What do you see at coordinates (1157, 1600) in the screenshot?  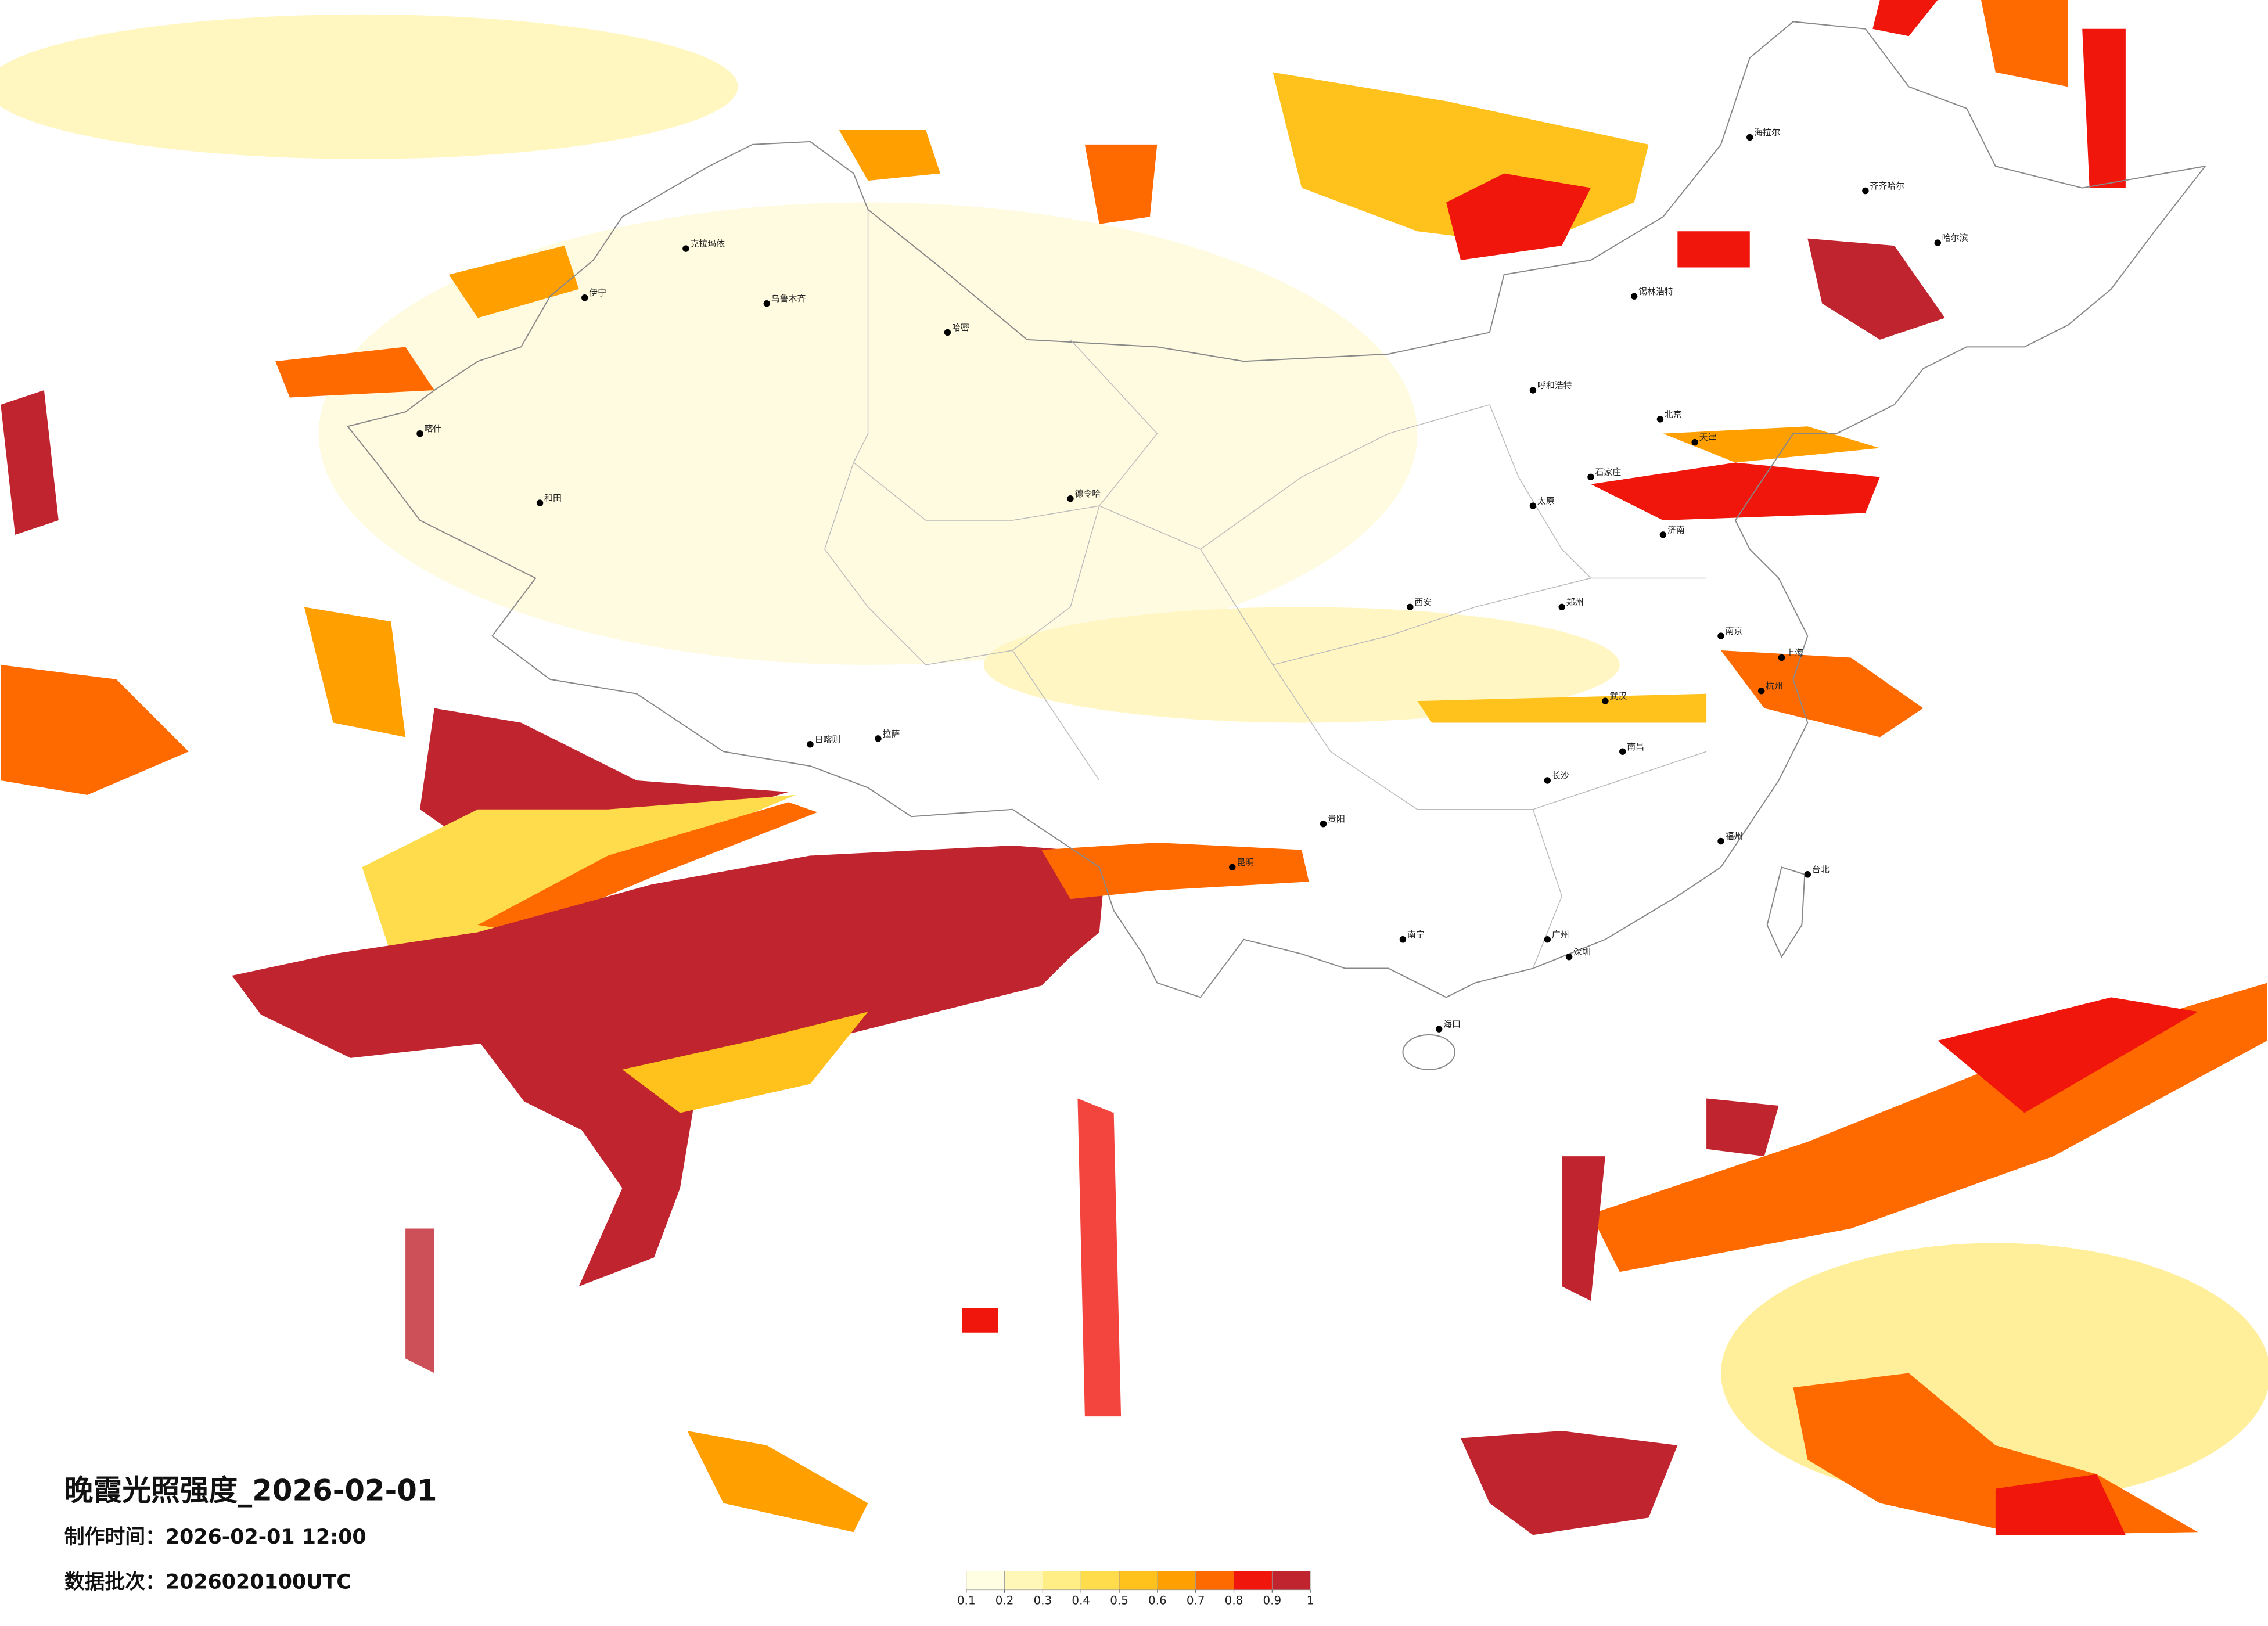 I see `colorbar-label: 0.6` at bounding box center [1157, 1600].